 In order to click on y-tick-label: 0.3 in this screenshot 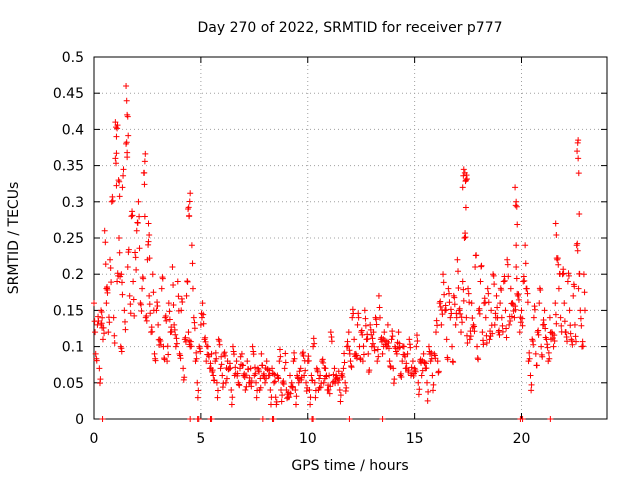, I will do `click(73, 203)`.